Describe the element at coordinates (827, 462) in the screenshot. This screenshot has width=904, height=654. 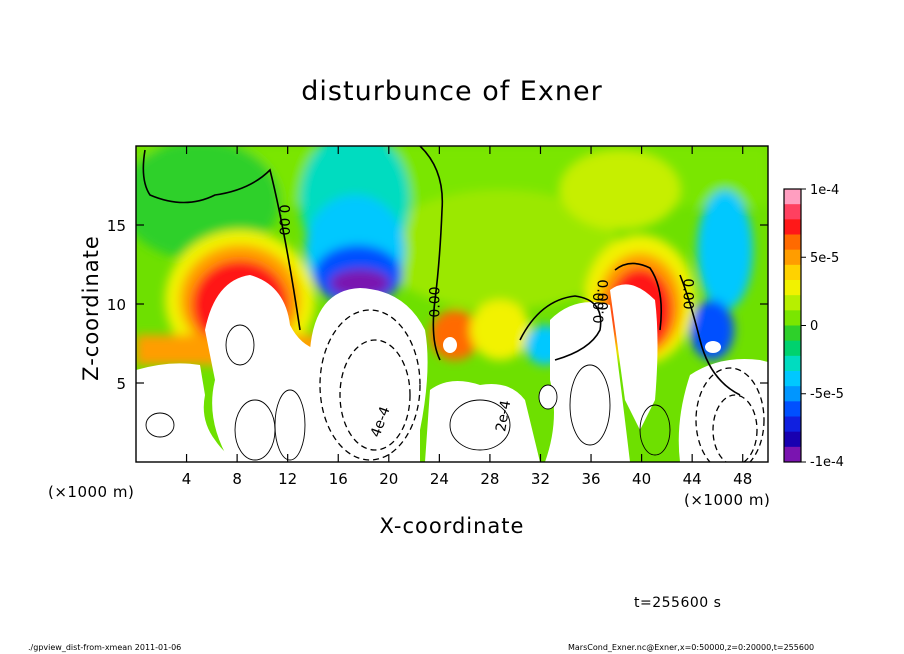
I see `colorbar-label: -1e-4` at that location.